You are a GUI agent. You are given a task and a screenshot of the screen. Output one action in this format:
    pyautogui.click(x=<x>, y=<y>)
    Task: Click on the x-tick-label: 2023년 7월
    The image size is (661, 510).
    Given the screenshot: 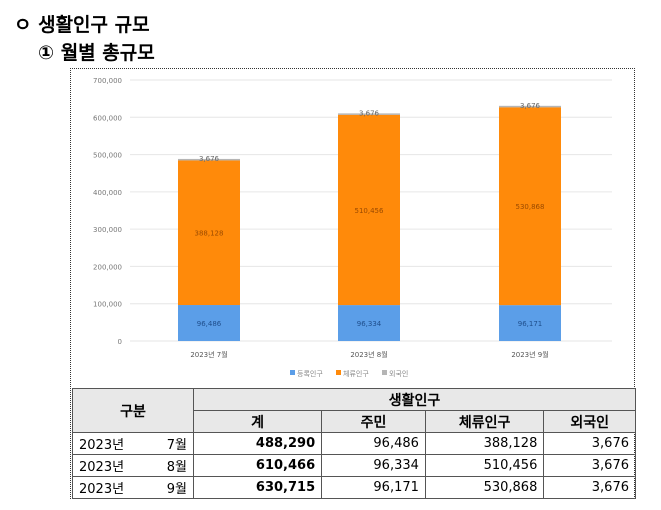 What is the action you would take?
    pyautogui.click(x=208, y=354)
    